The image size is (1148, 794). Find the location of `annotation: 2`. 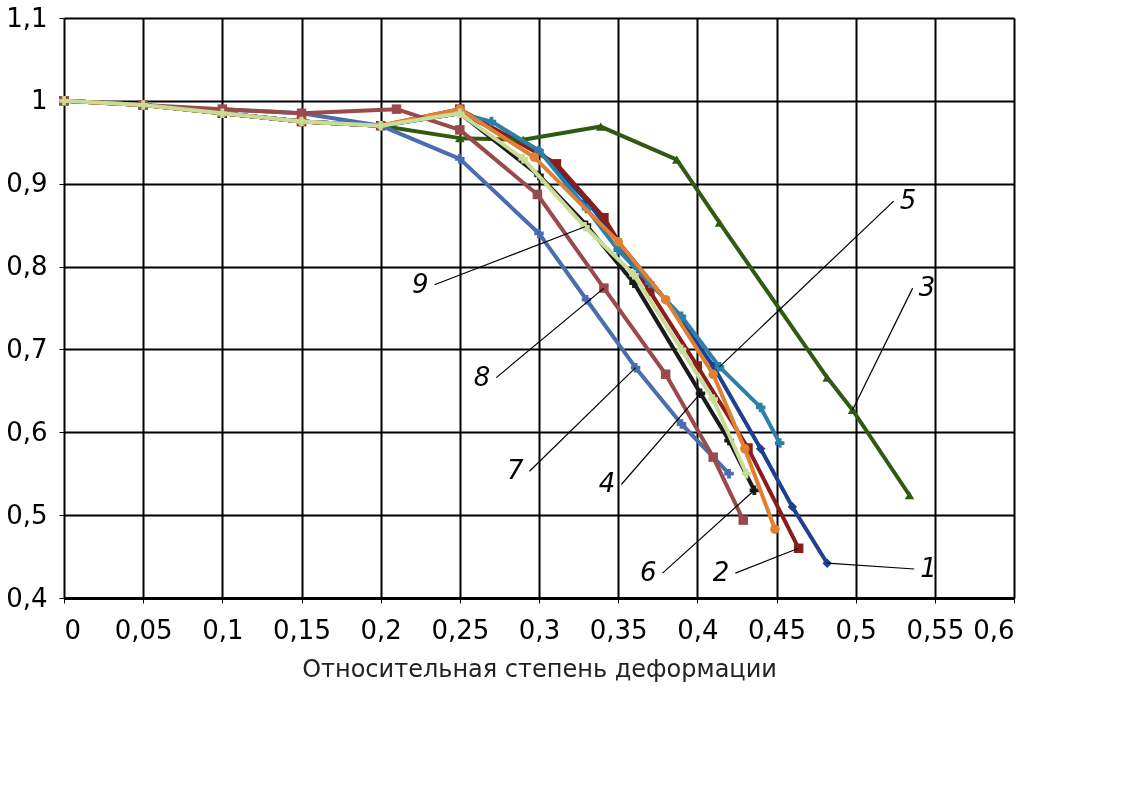

annotation: 2 is located at coordinates (721, 572).